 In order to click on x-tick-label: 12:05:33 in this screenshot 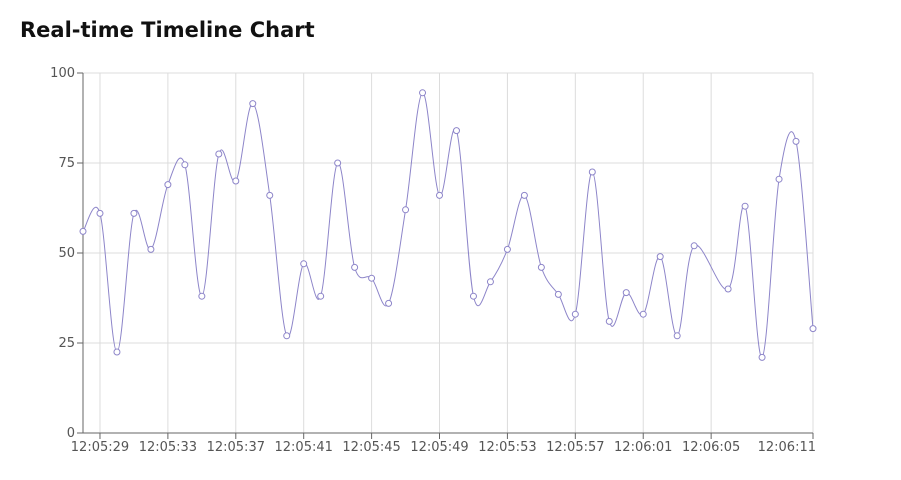, I will do `click(168, 447)`.